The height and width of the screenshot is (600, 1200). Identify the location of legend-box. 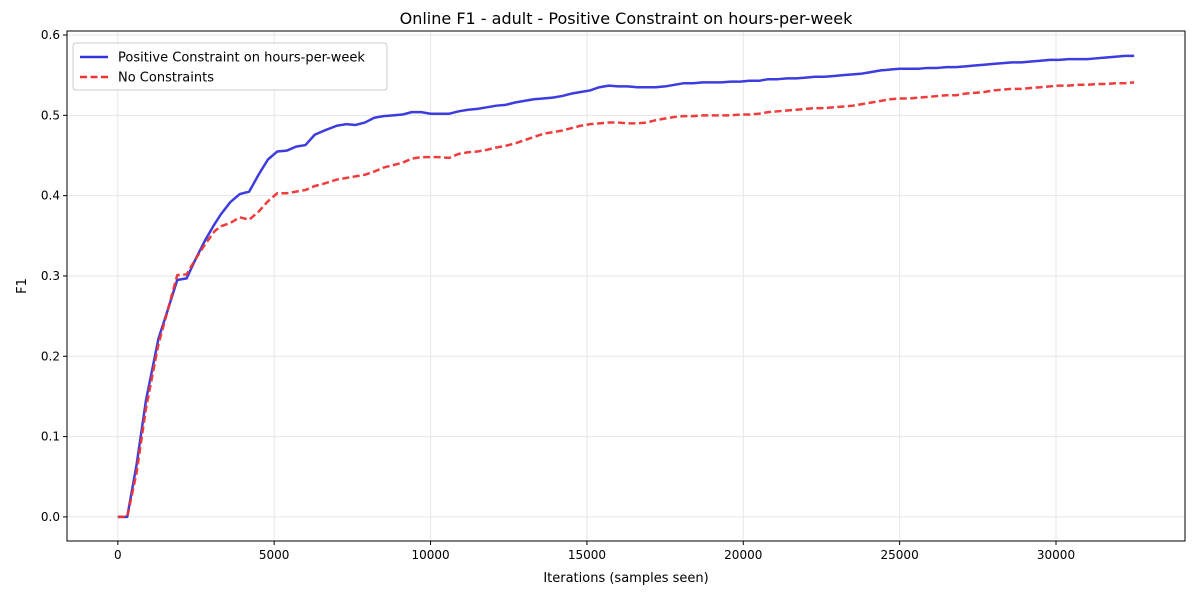
(230, 66).